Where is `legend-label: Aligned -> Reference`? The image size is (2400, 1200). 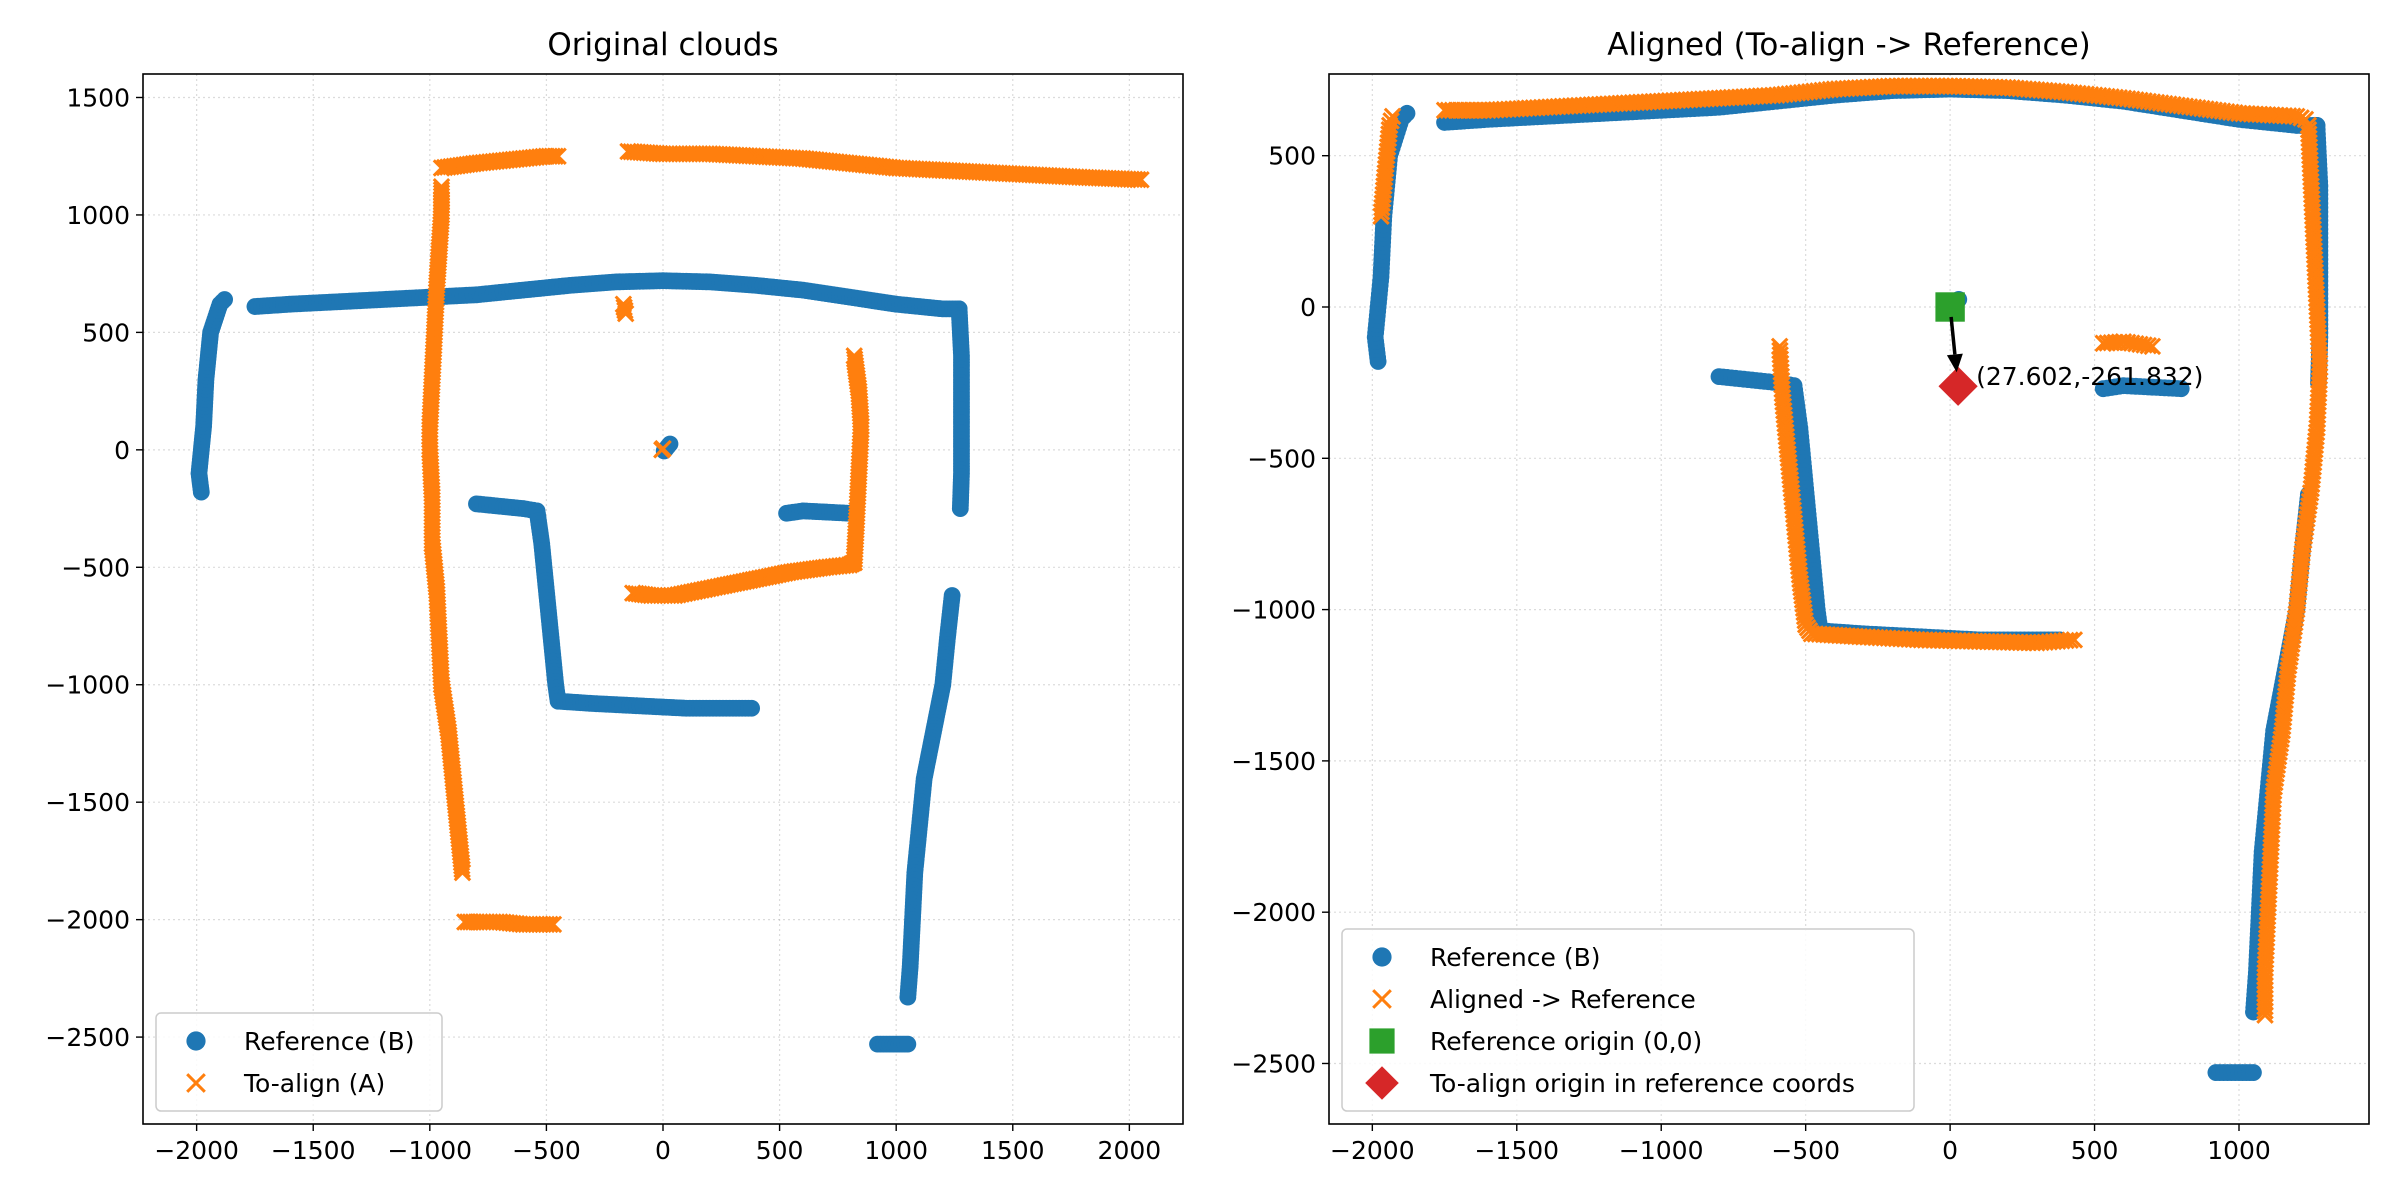 legend-label: Aligned -> Reference is located at coordinates (1563, 999).